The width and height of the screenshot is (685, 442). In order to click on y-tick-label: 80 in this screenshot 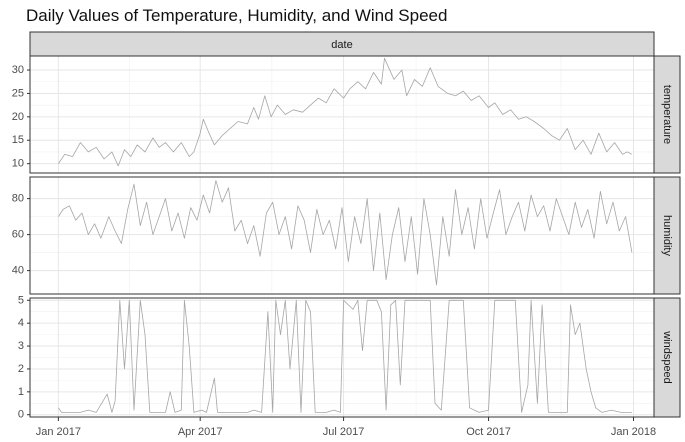, I will do `click(18, 199)`.